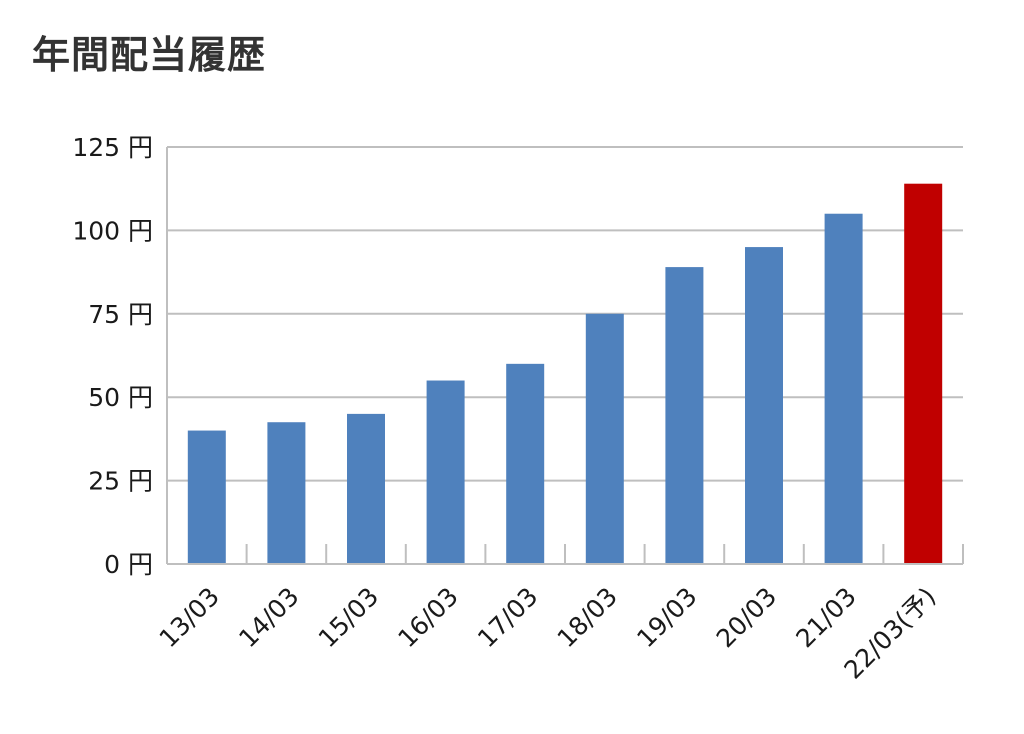 This screenshot has width=1024, height=734. Describe the element at coordinates (825, 617) in the screenshot. I see `x-tick-label: 21/03` at that location.